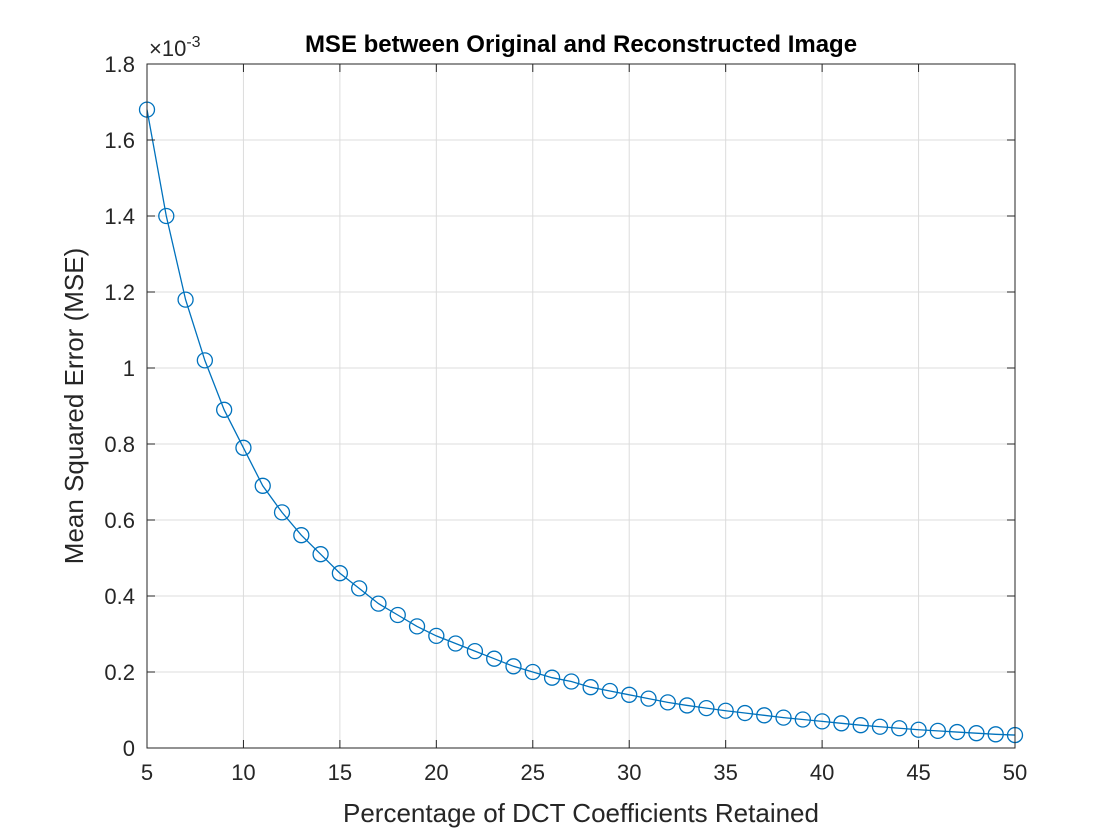  What do you see at coordinates (129, 368) in the screenshot?
I see `y-tick-label: 1` at bounding box center [129, 368].